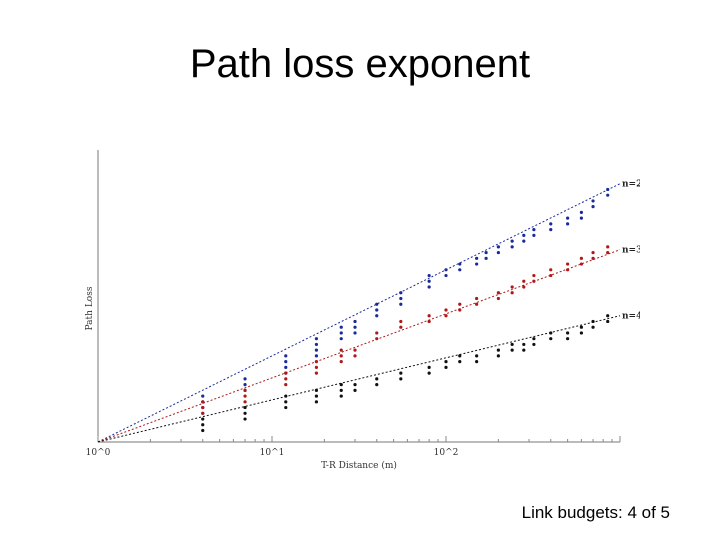  I want to click on series-label: n=2, so click(631, 185).